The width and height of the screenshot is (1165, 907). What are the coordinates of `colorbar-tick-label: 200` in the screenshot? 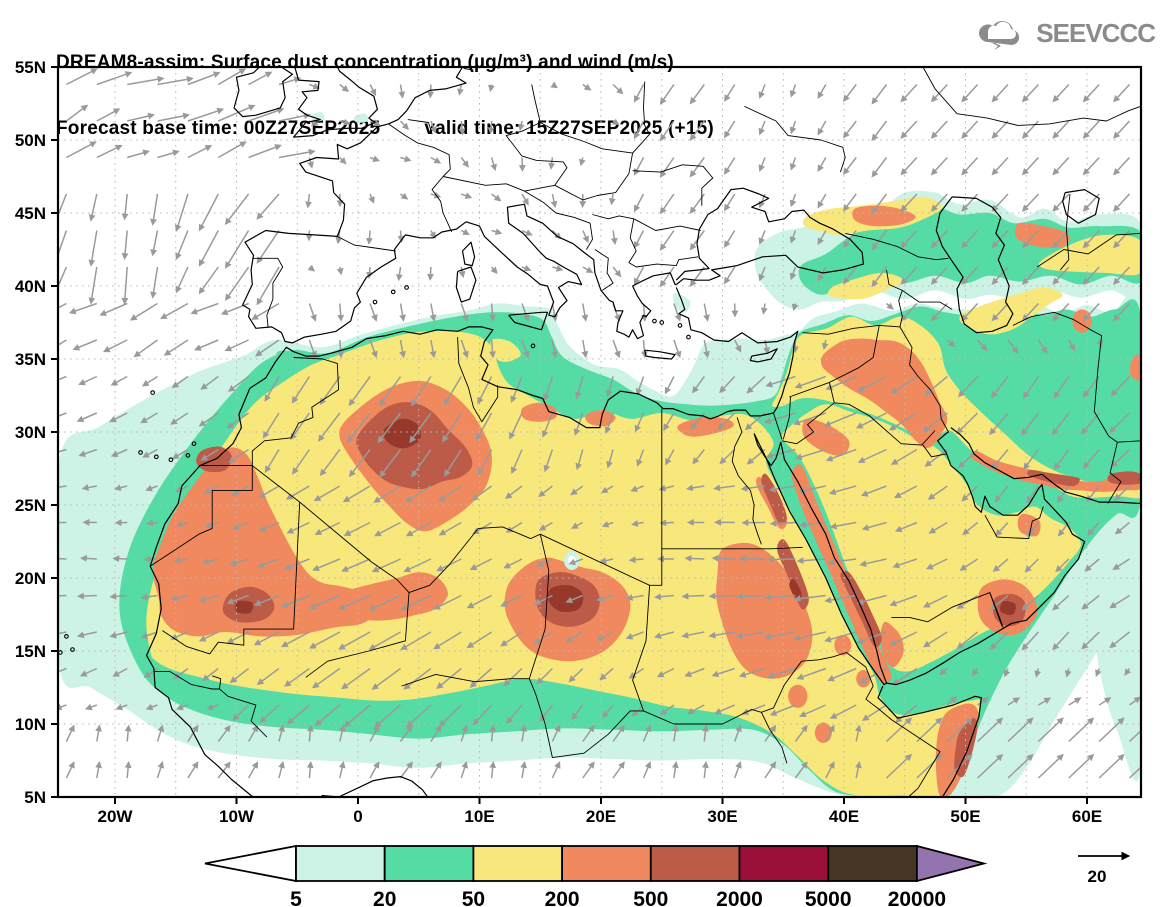 It's located at (562, 897).